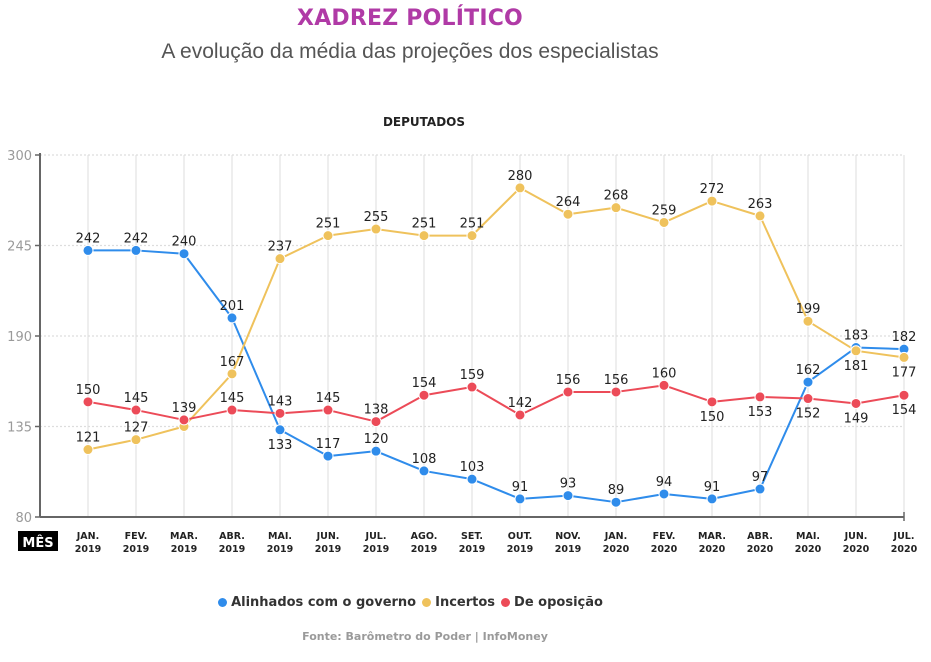 Image resolution: width=931 pixels, height=662 pixels. Describe the element at coordinates (376, 410) in the screenshot. I see `data-label: 138` at that location.